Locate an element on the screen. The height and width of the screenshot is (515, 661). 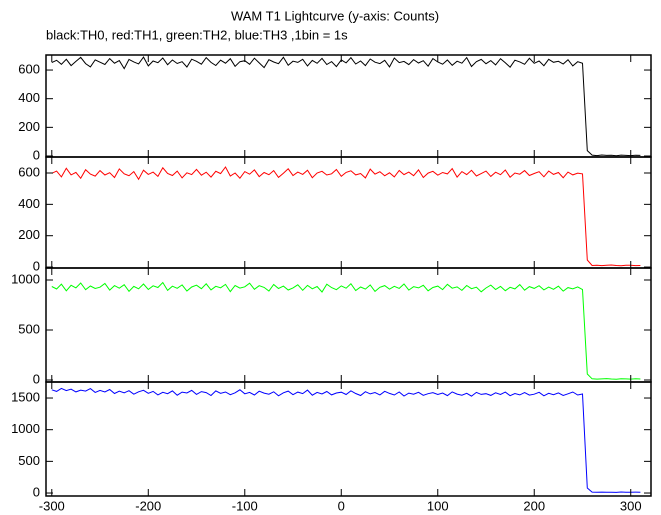
chart-title: WAM T1 Lightcurve (y-axis: Counts) is located at coordinates (335, 15).